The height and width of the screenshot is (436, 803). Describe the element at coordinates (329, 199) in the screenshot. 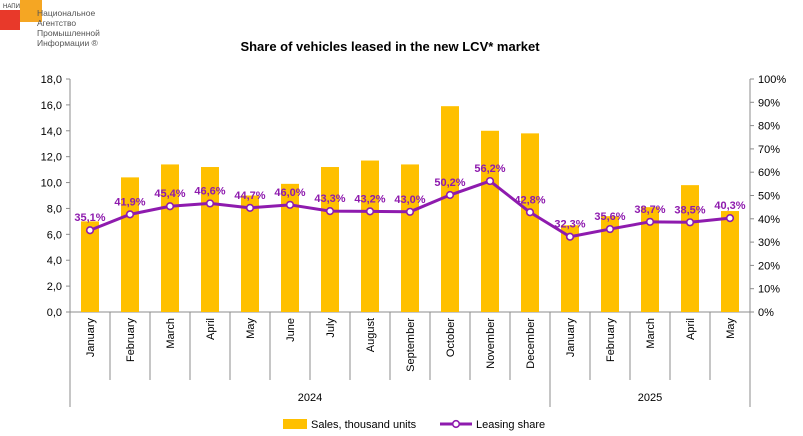

I see `data-label: 43,3%` at that location.